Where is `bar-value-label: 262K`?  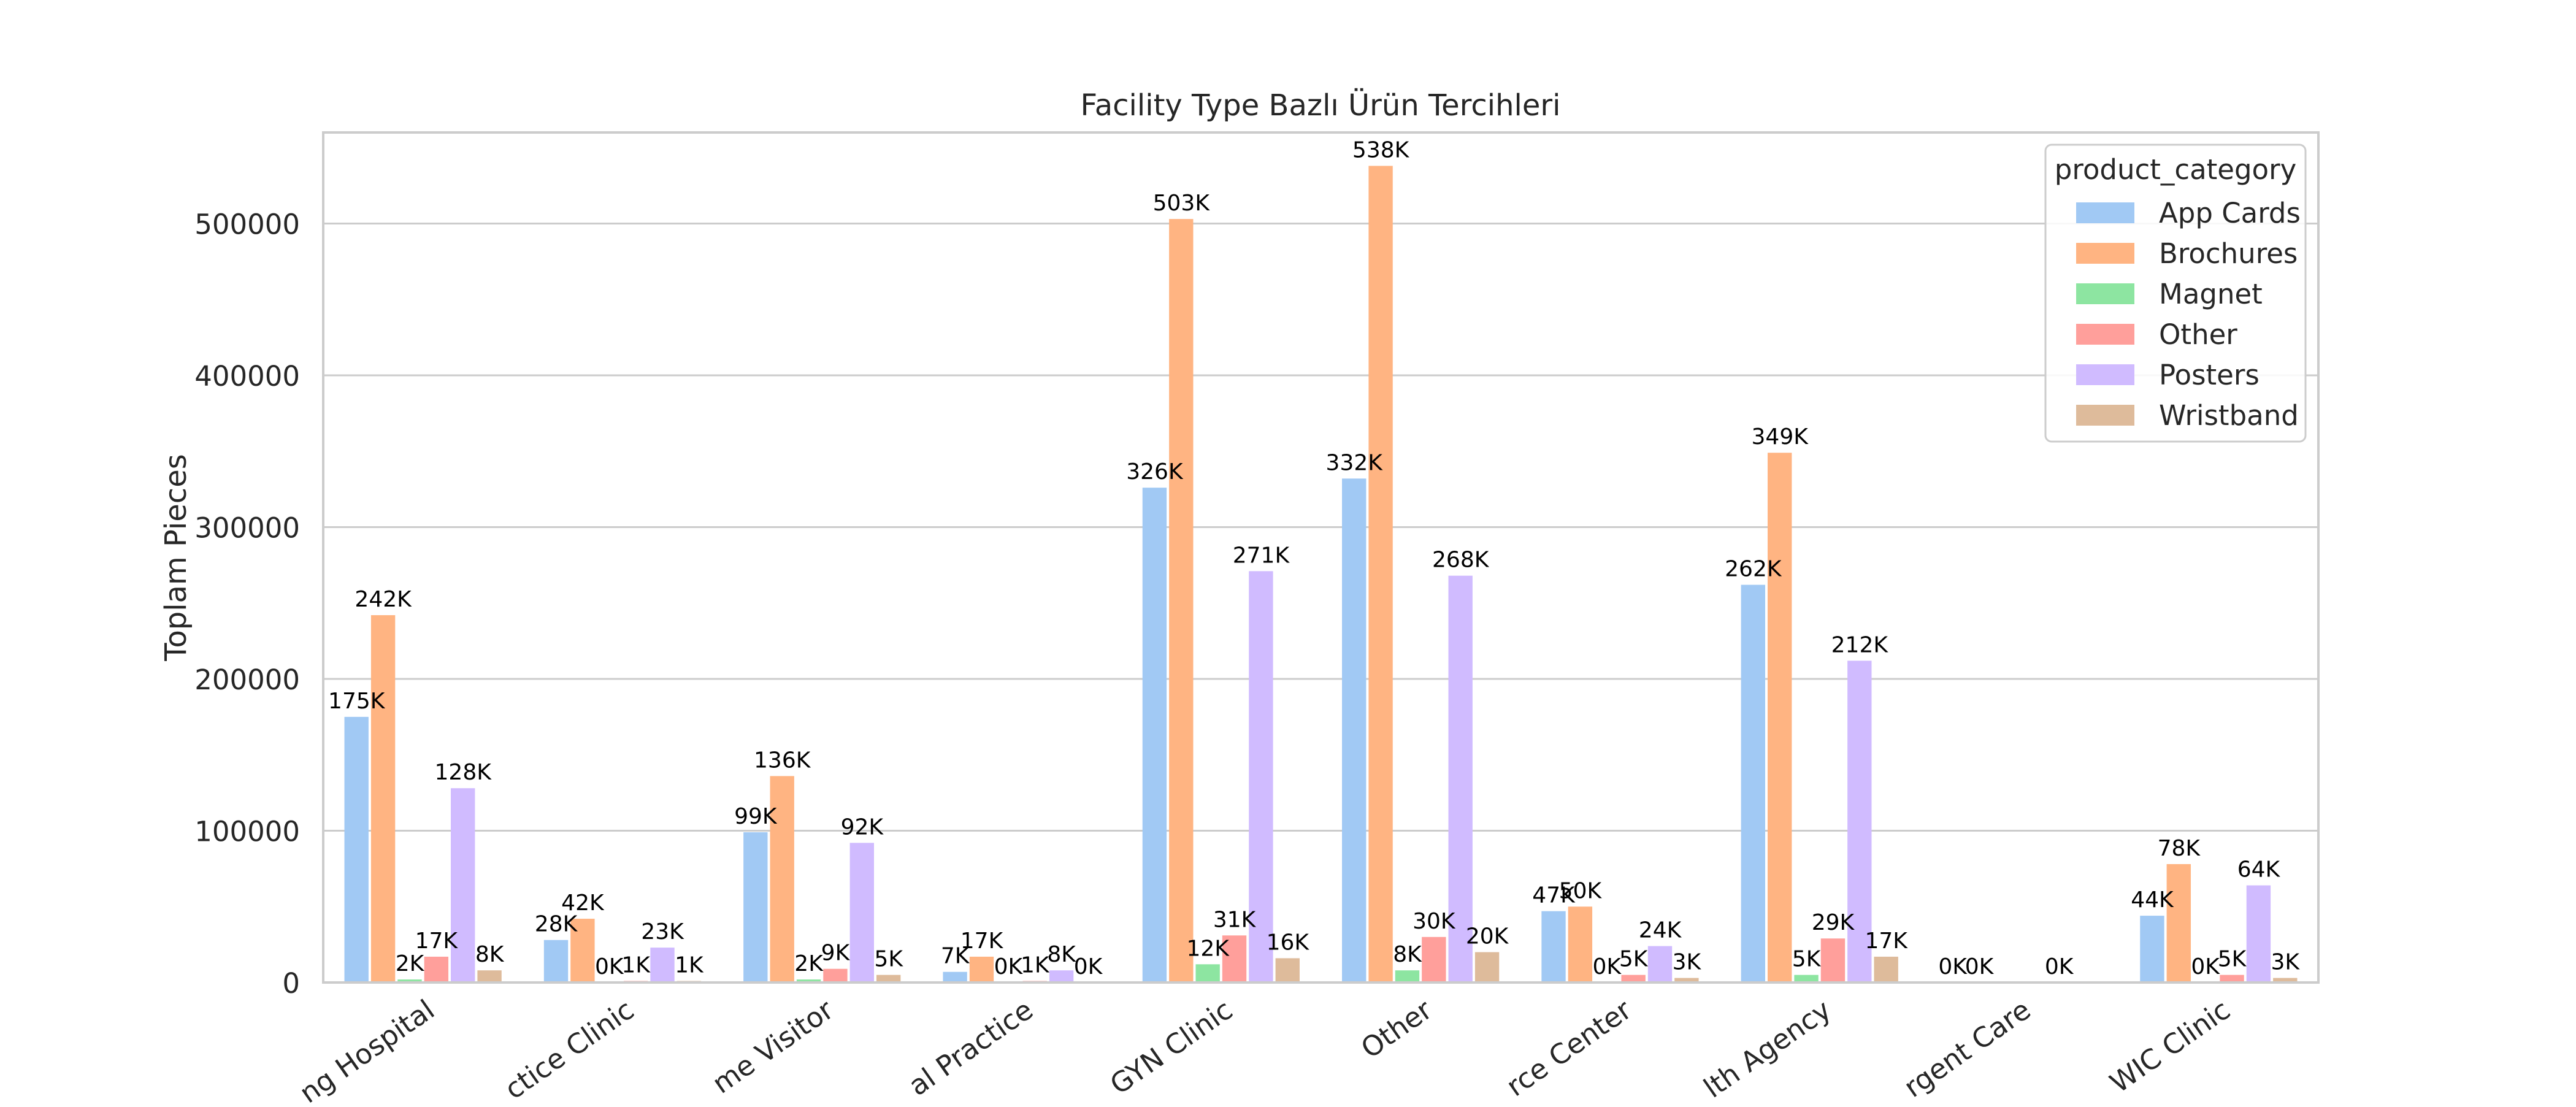
bar-value-label: 262K is located at coordinates (1753, 569).